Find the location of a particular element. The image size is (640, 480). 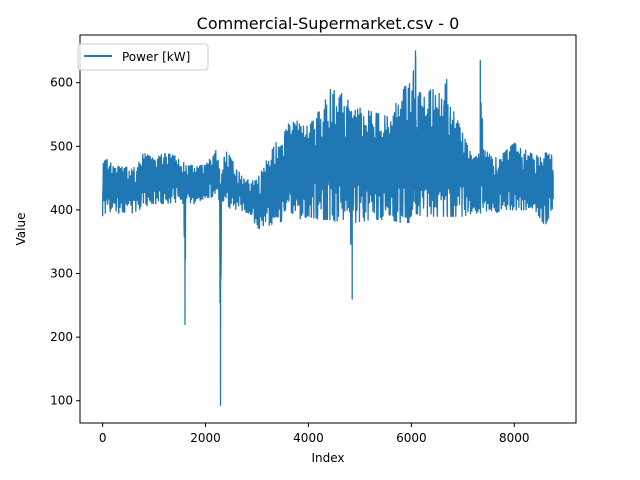

x-tick-label: 8000 is located at coordinates (514, 438).